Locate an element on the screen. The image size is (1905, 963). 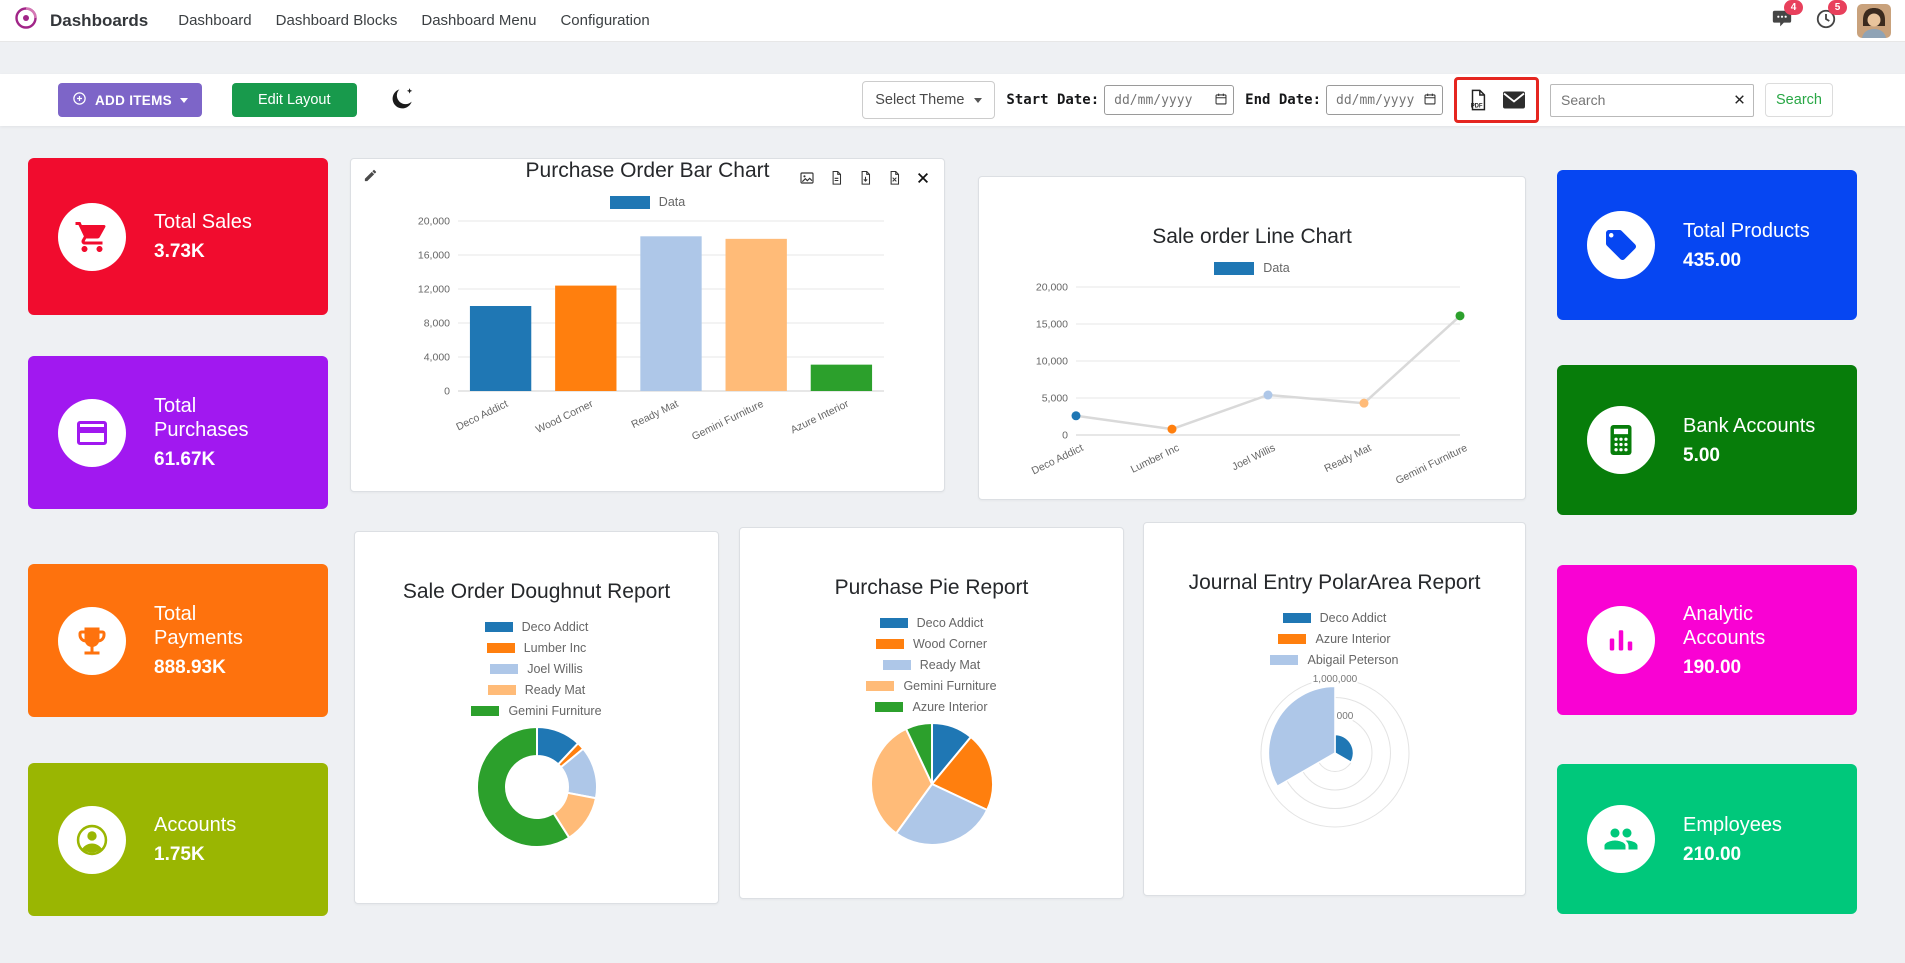
kpi-card-employees: Employees 210.00 is located at coordinates (1707, 839).